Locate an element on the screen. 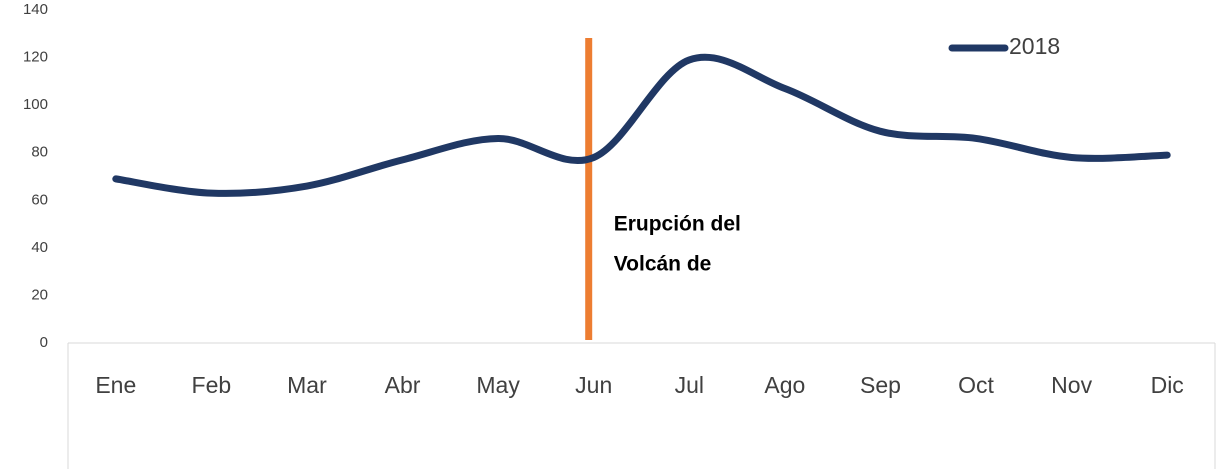  x-tick-label: Jul is located at coordinates (689, 385).